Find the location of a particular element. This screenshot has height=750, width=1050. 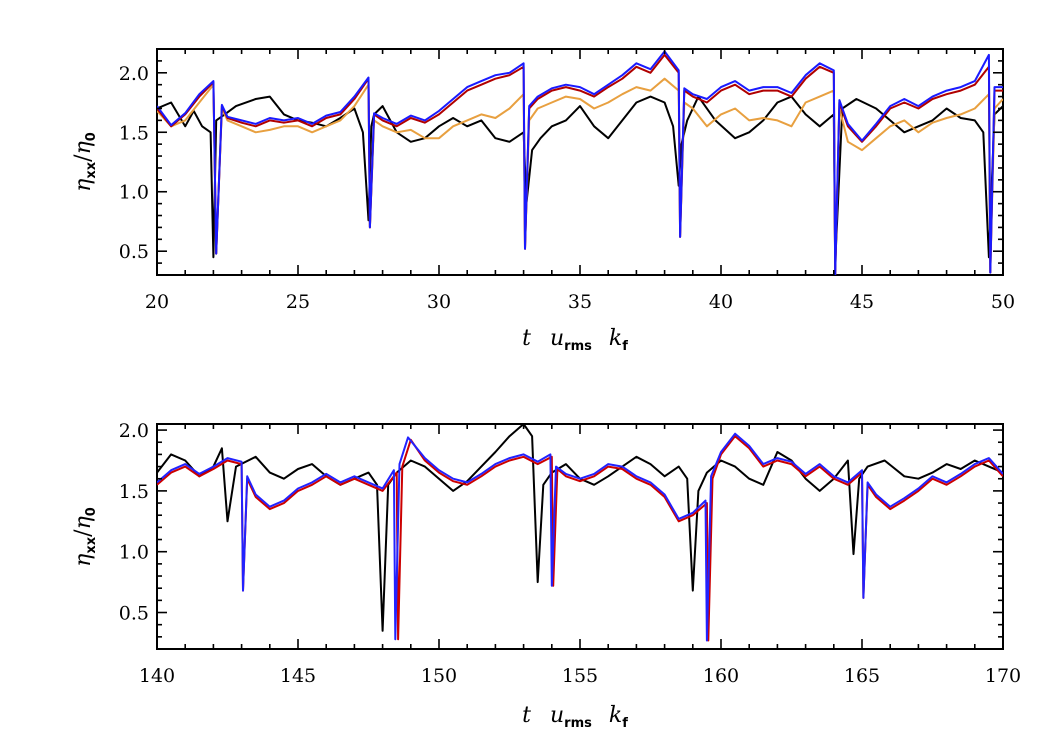

bottom-y-tick-label: 1.0 is located at coordinates (134, 553).